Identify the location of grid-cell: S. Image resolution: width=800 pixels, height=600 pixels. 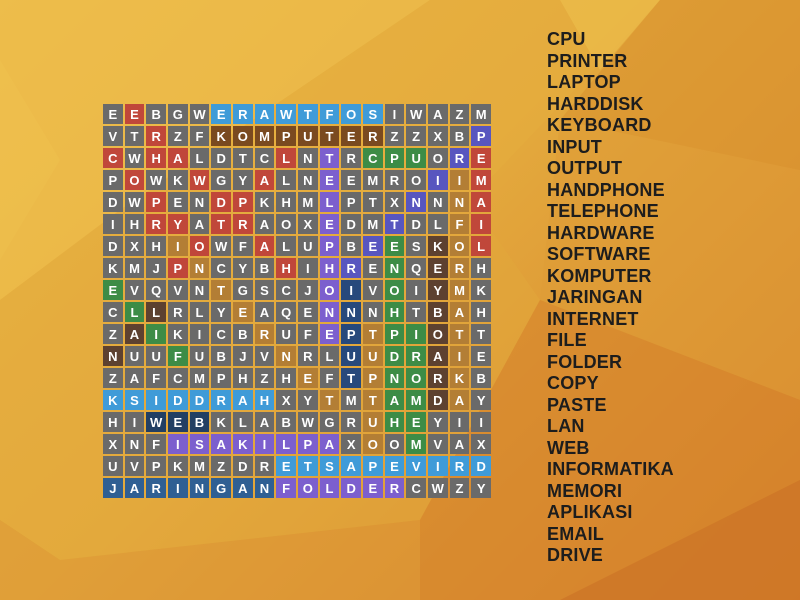
(416, 246).